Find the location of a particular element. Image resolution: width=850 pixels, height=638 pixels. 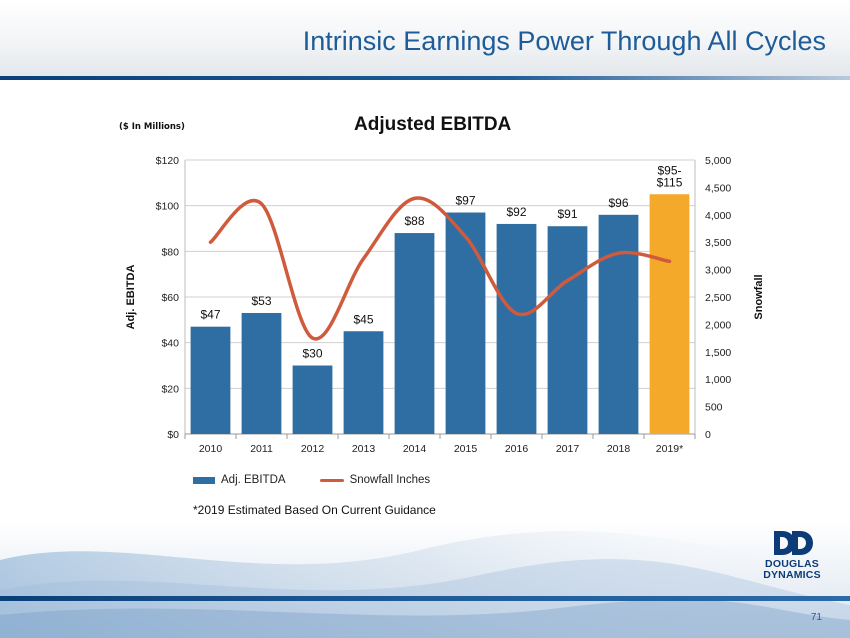

bar-data-label: $91 is located at coordinates (567, 214).